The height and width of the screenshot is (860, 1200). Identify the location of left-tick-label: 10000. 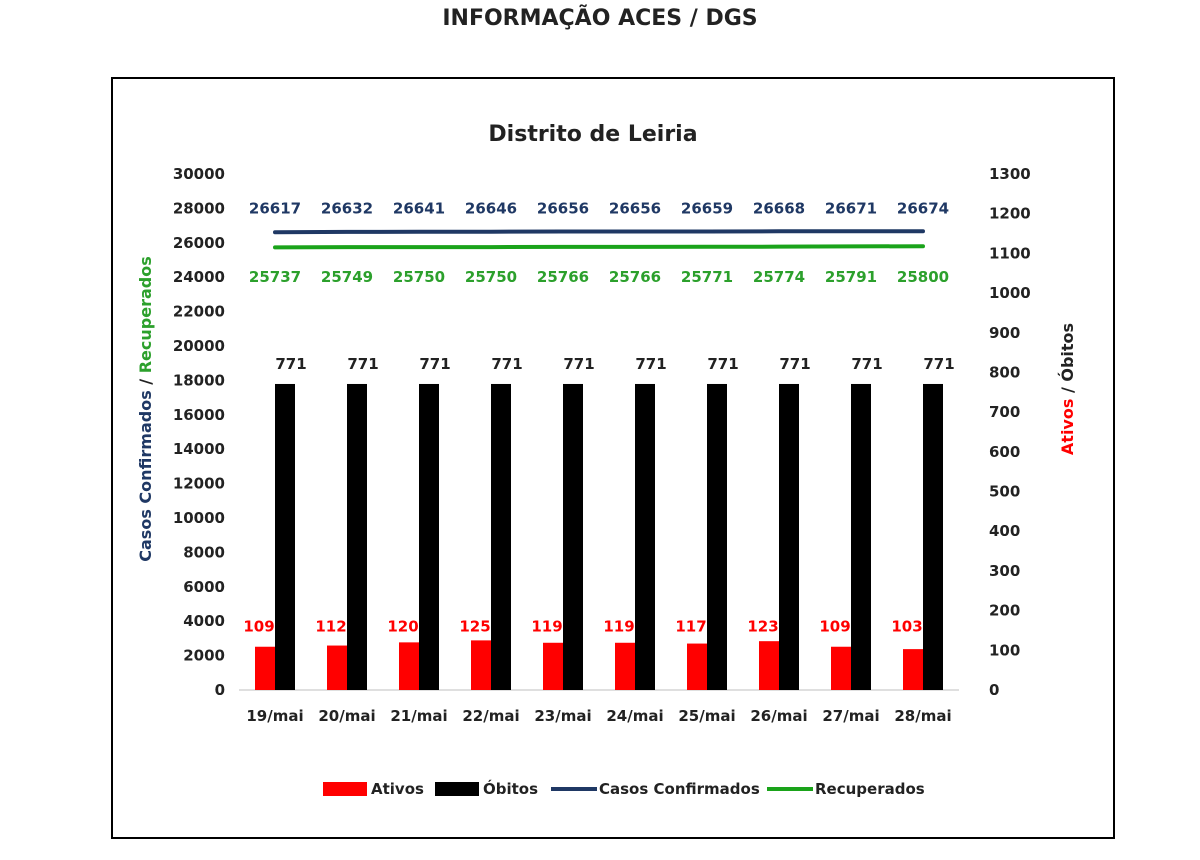
(199, 518).